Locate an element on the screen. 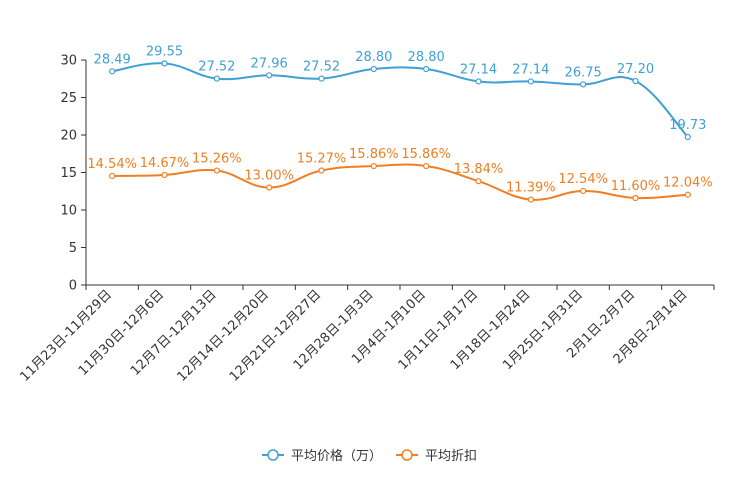 Image resolution: width=744 pixels, height=496 pixels. y-tick-label: 15 is located at coordinates (68, 173).